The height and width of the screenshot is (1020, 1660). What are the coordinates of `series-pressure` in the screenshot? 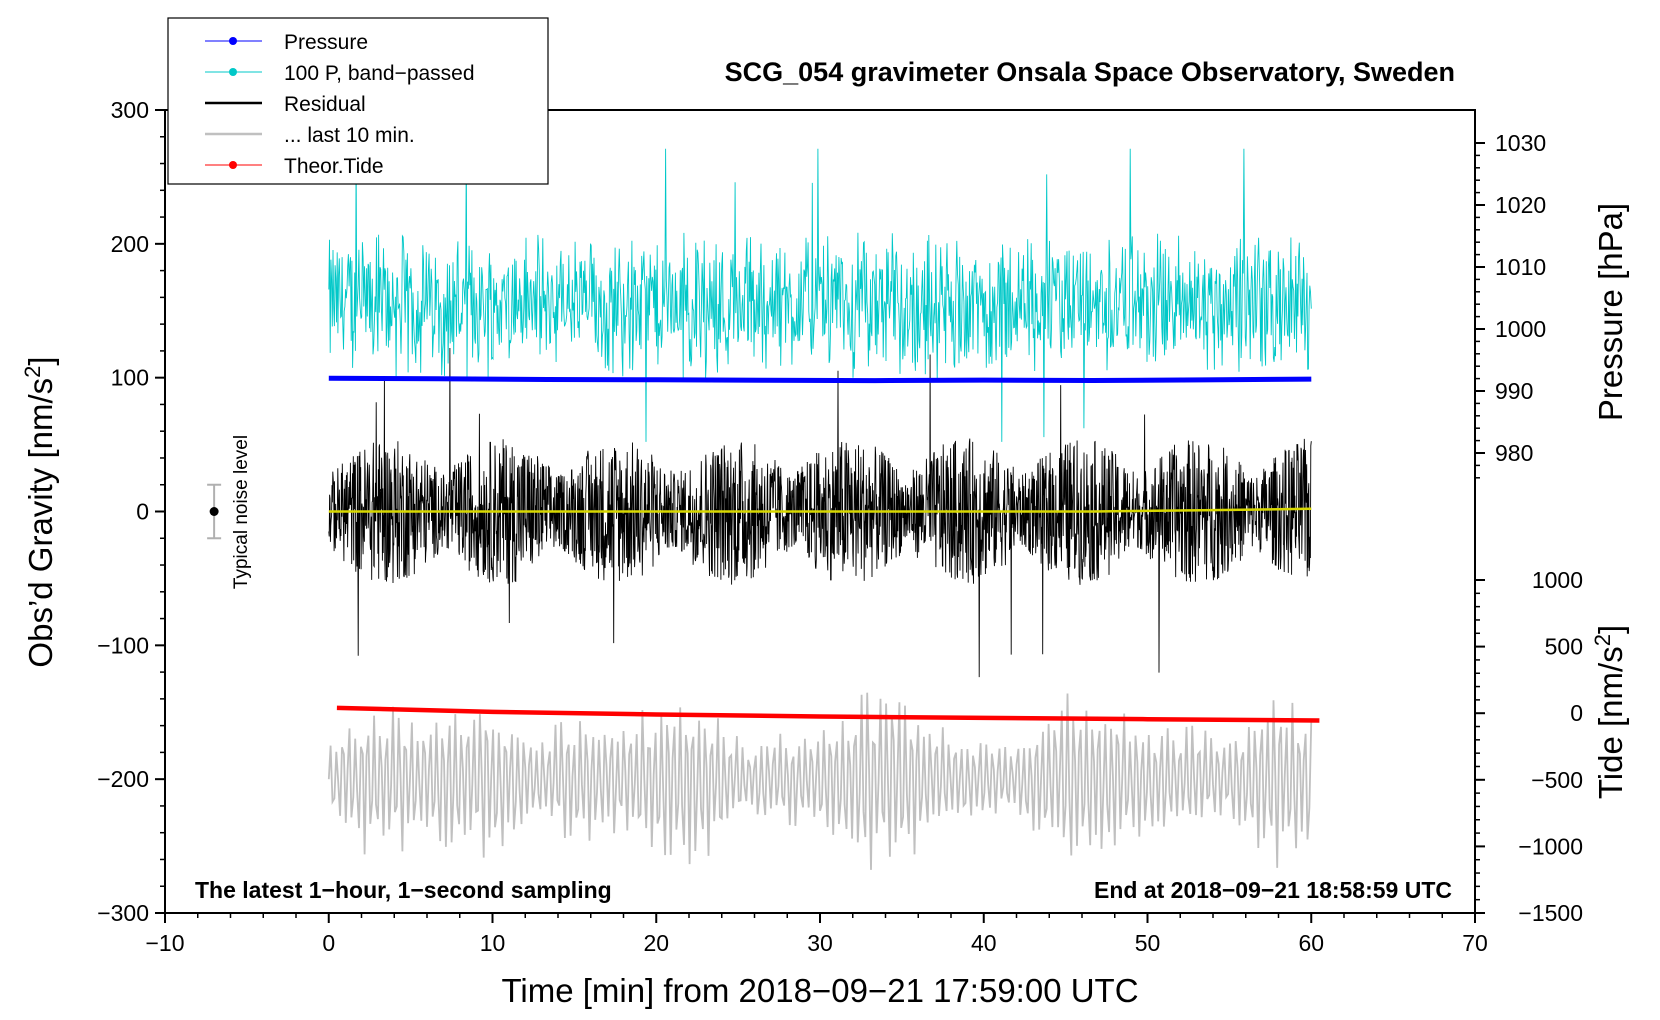 It's located at (820, 379).